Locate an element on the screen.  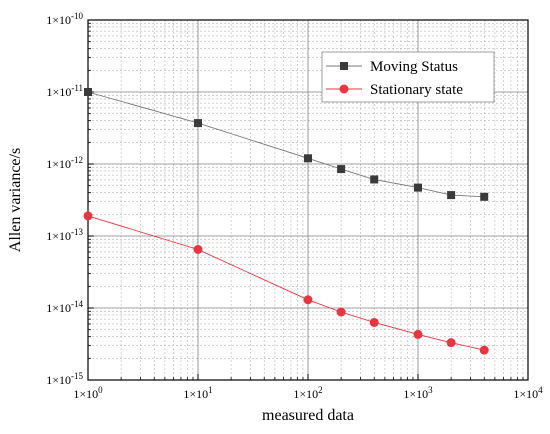
x-tick-label: 1×10¹ is located at coordinates (197, 393).